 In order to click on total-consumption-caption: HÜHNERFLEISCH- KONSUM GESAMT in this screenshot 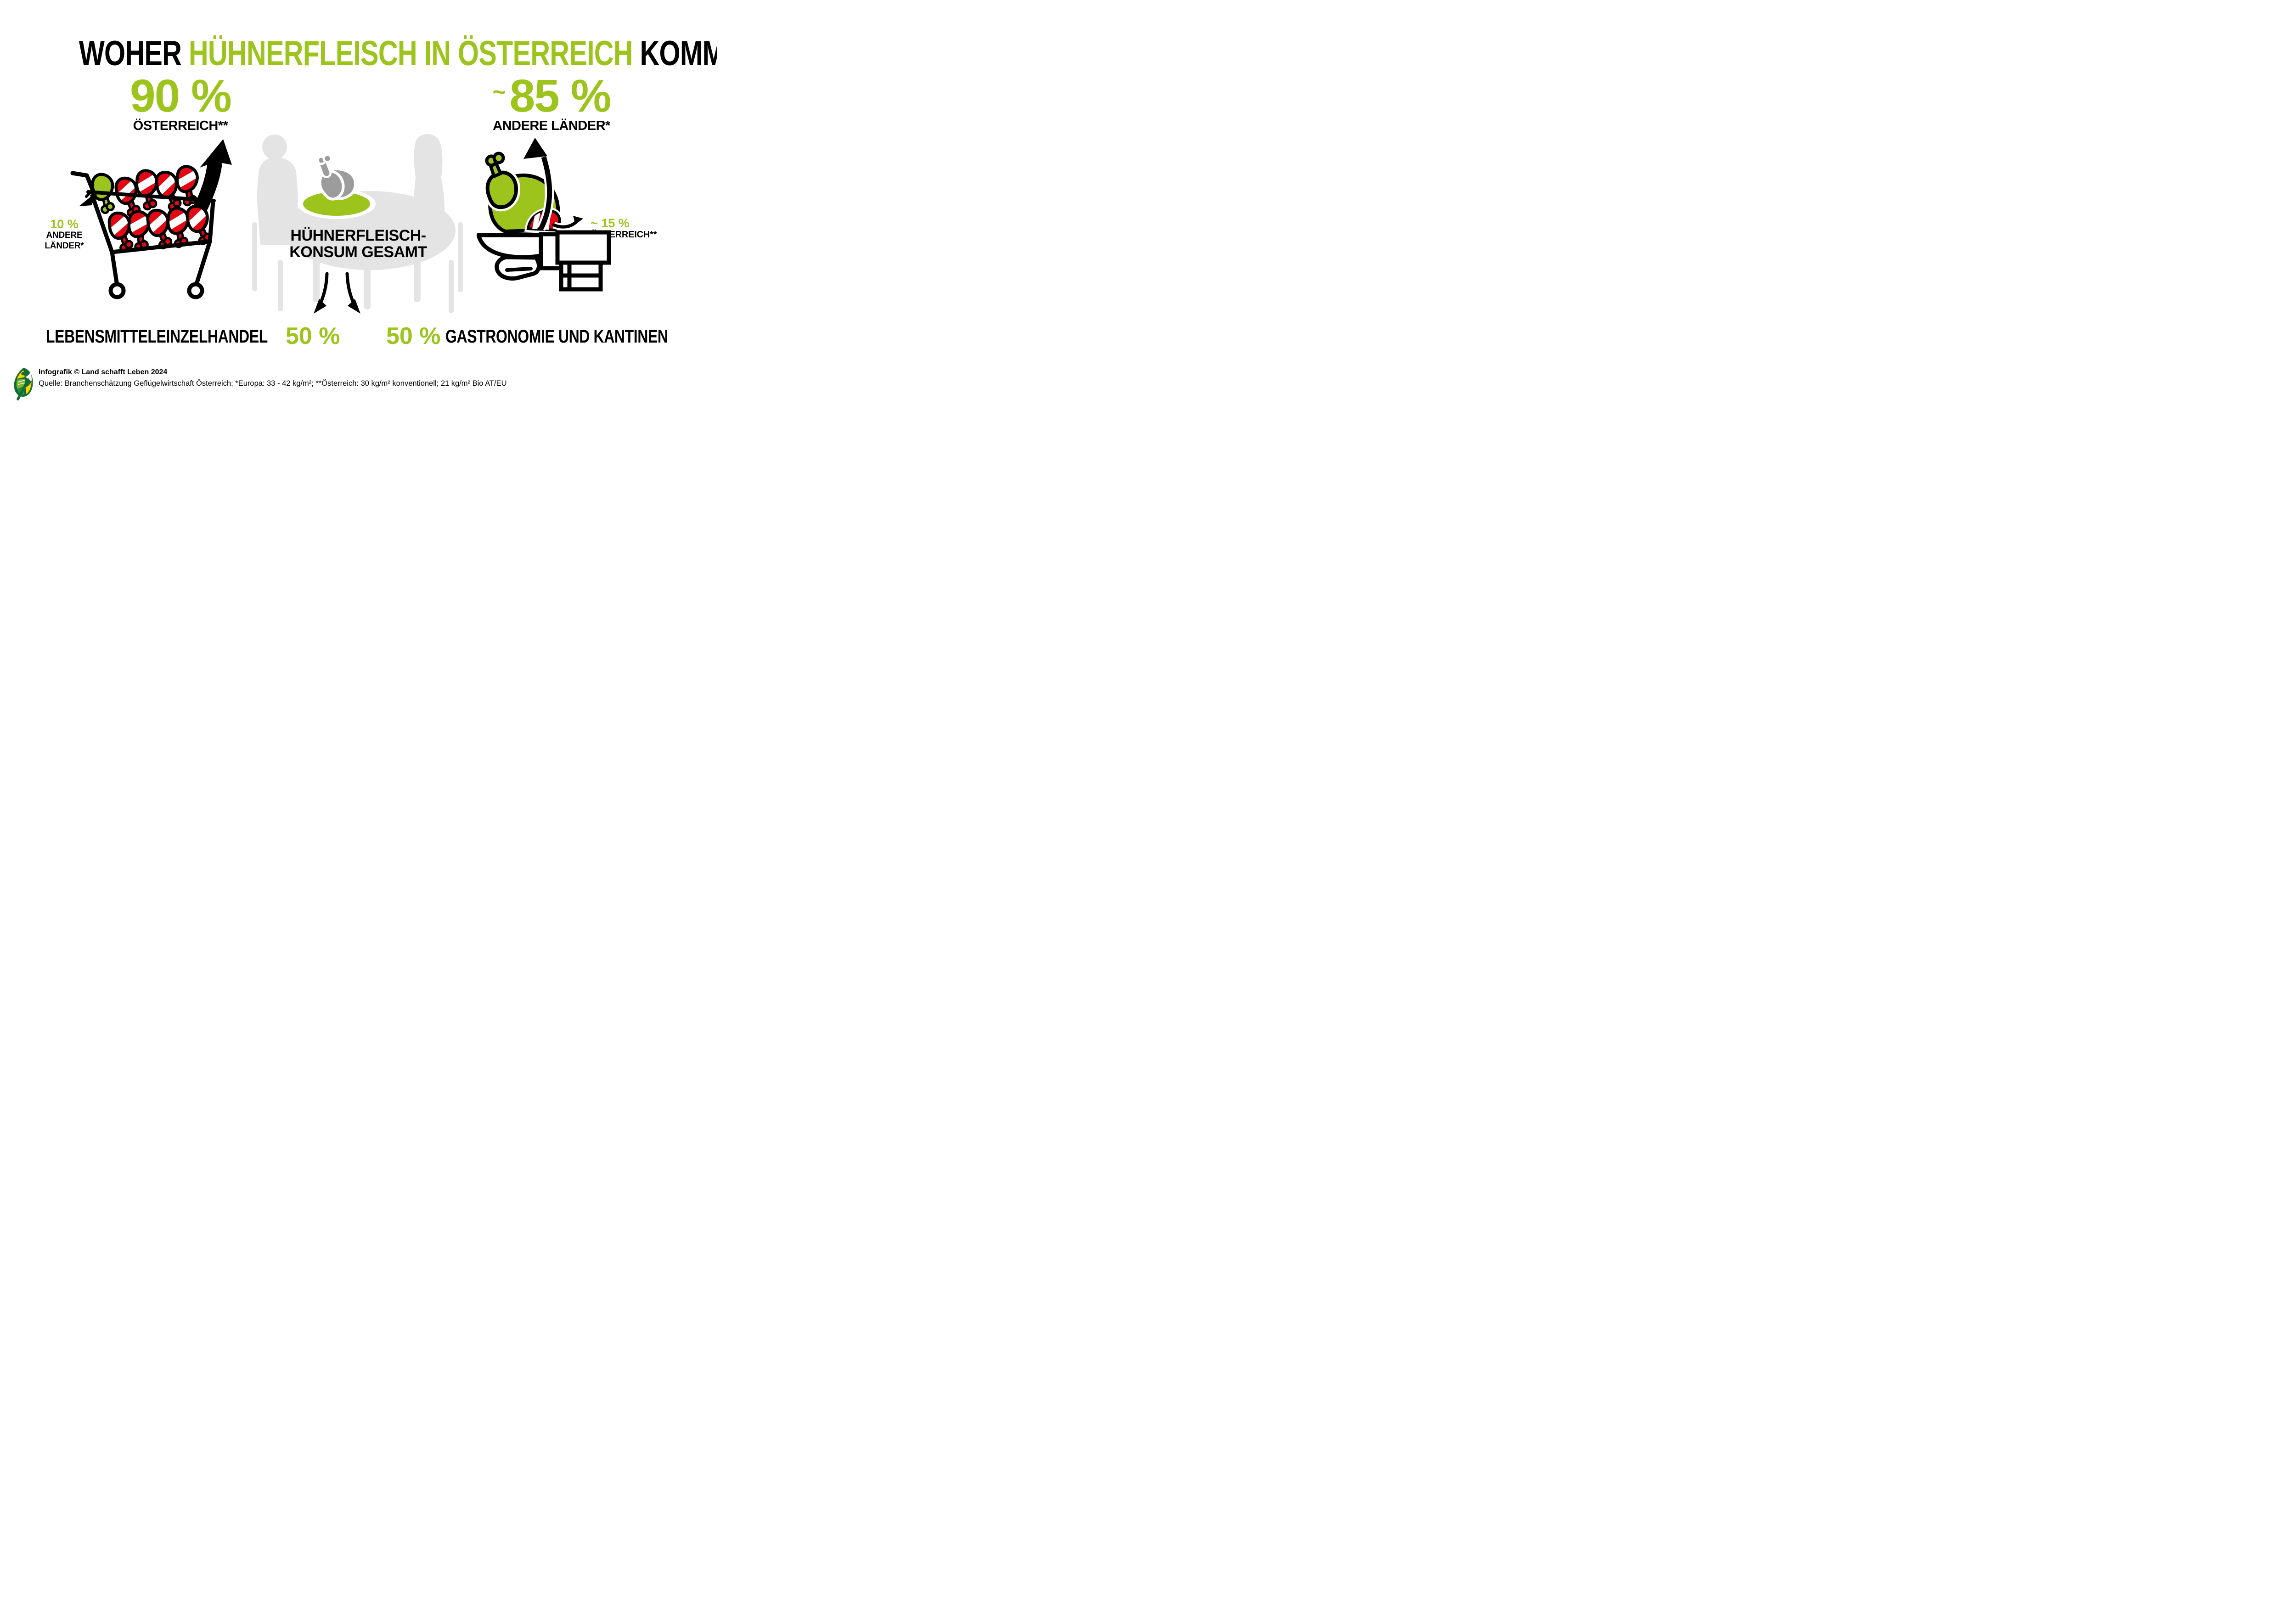, I will do `click(358, 244)`.